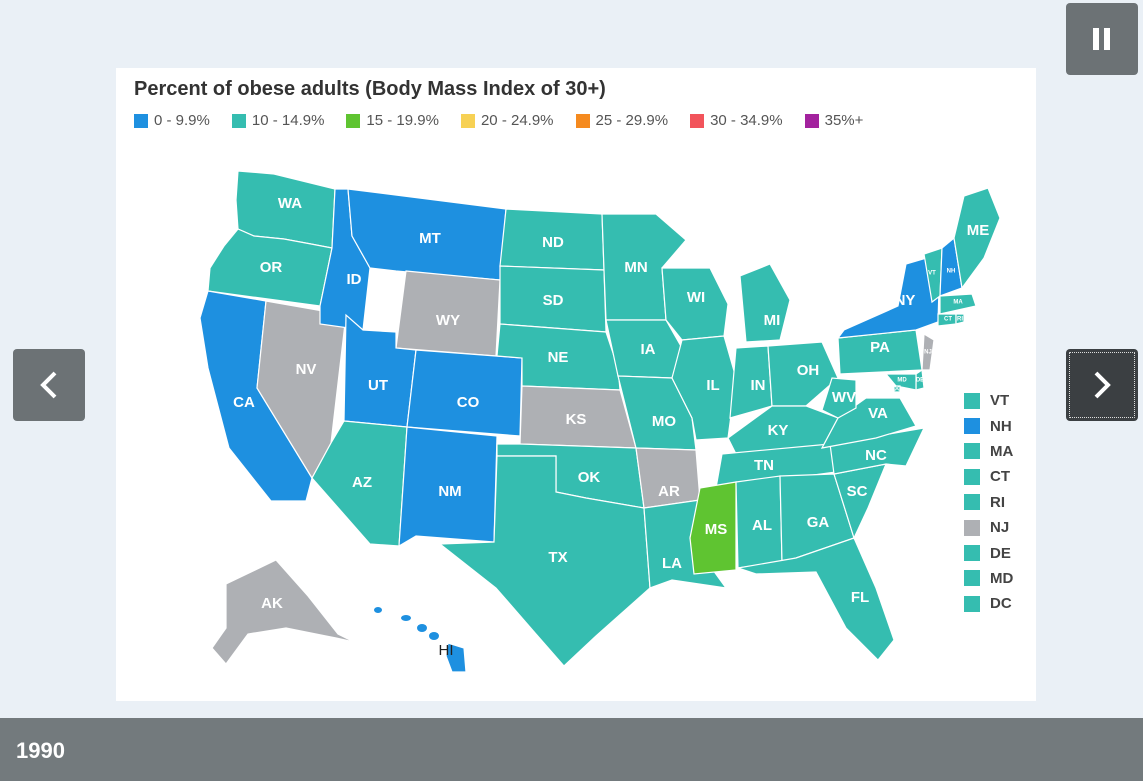 This screenshot has width=1143, height=781. I want to click on state-code: DE, so click(1000, 553).